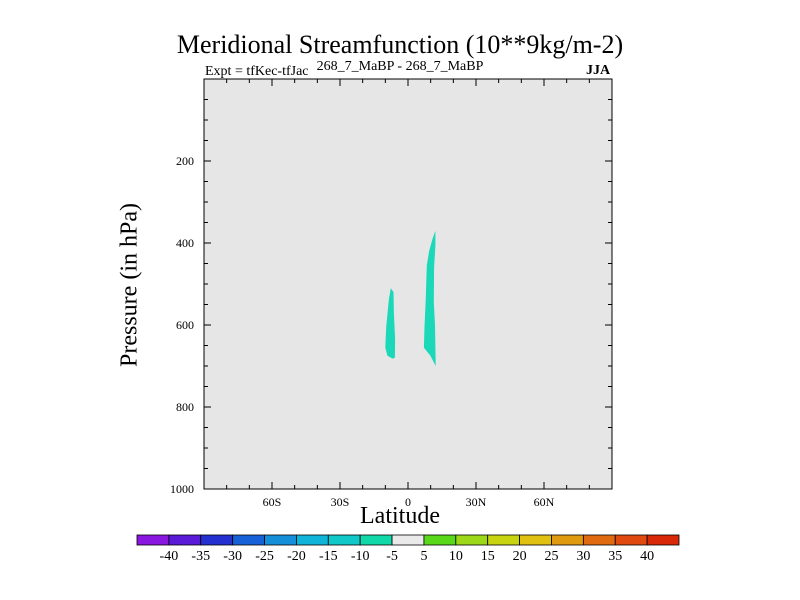 Image resolution: width=800 pixels, height=600 pixels. I want to click on colorbar-label: -15, so click(328, 556).